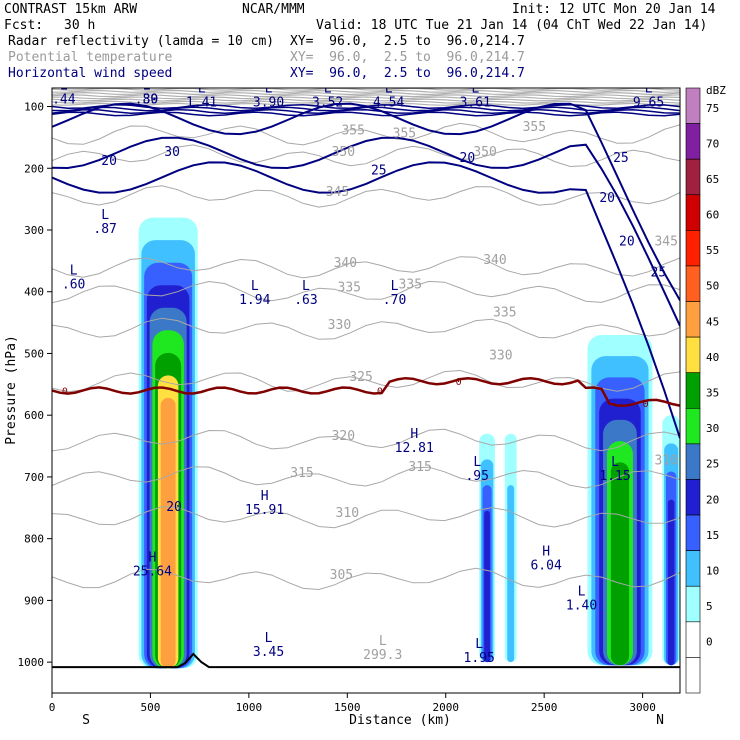  I want to click on y-tick-label: 600, so click(34, 415).